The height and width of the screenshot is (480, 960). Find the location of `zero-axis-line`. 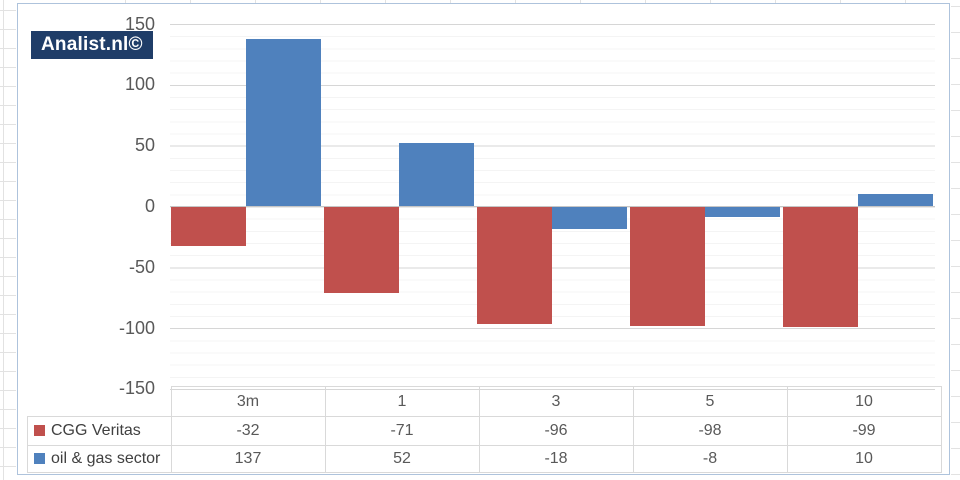

zero-axis-line is located at coordinates (552, 206).